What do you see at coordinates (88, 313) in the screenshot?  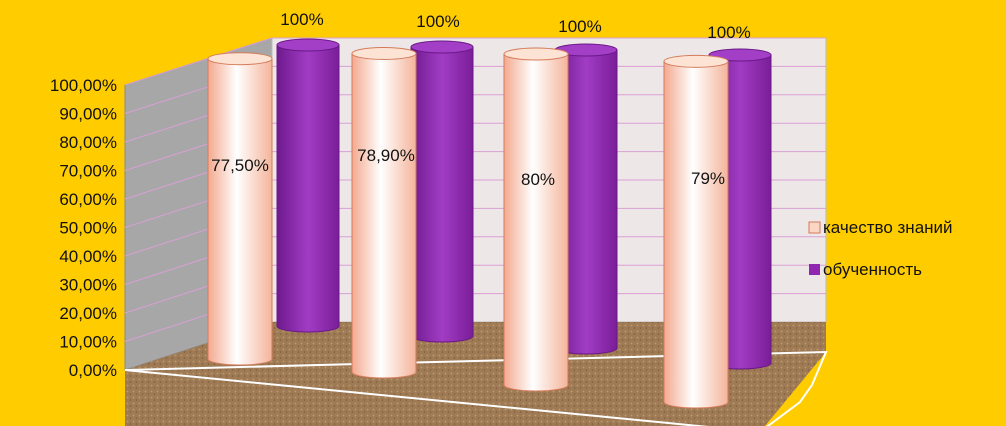 I see `y-tick-label: 20,00%` at bounding box center [88, 313].